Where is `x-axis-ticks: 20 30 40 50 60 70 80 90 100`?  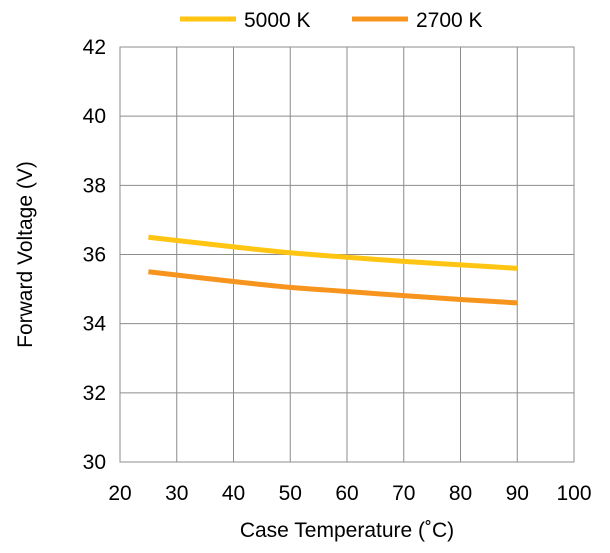
x-axis-ticks: 20 30 40 50 60 70 80 90 100 is located at coordinates (349, 493).